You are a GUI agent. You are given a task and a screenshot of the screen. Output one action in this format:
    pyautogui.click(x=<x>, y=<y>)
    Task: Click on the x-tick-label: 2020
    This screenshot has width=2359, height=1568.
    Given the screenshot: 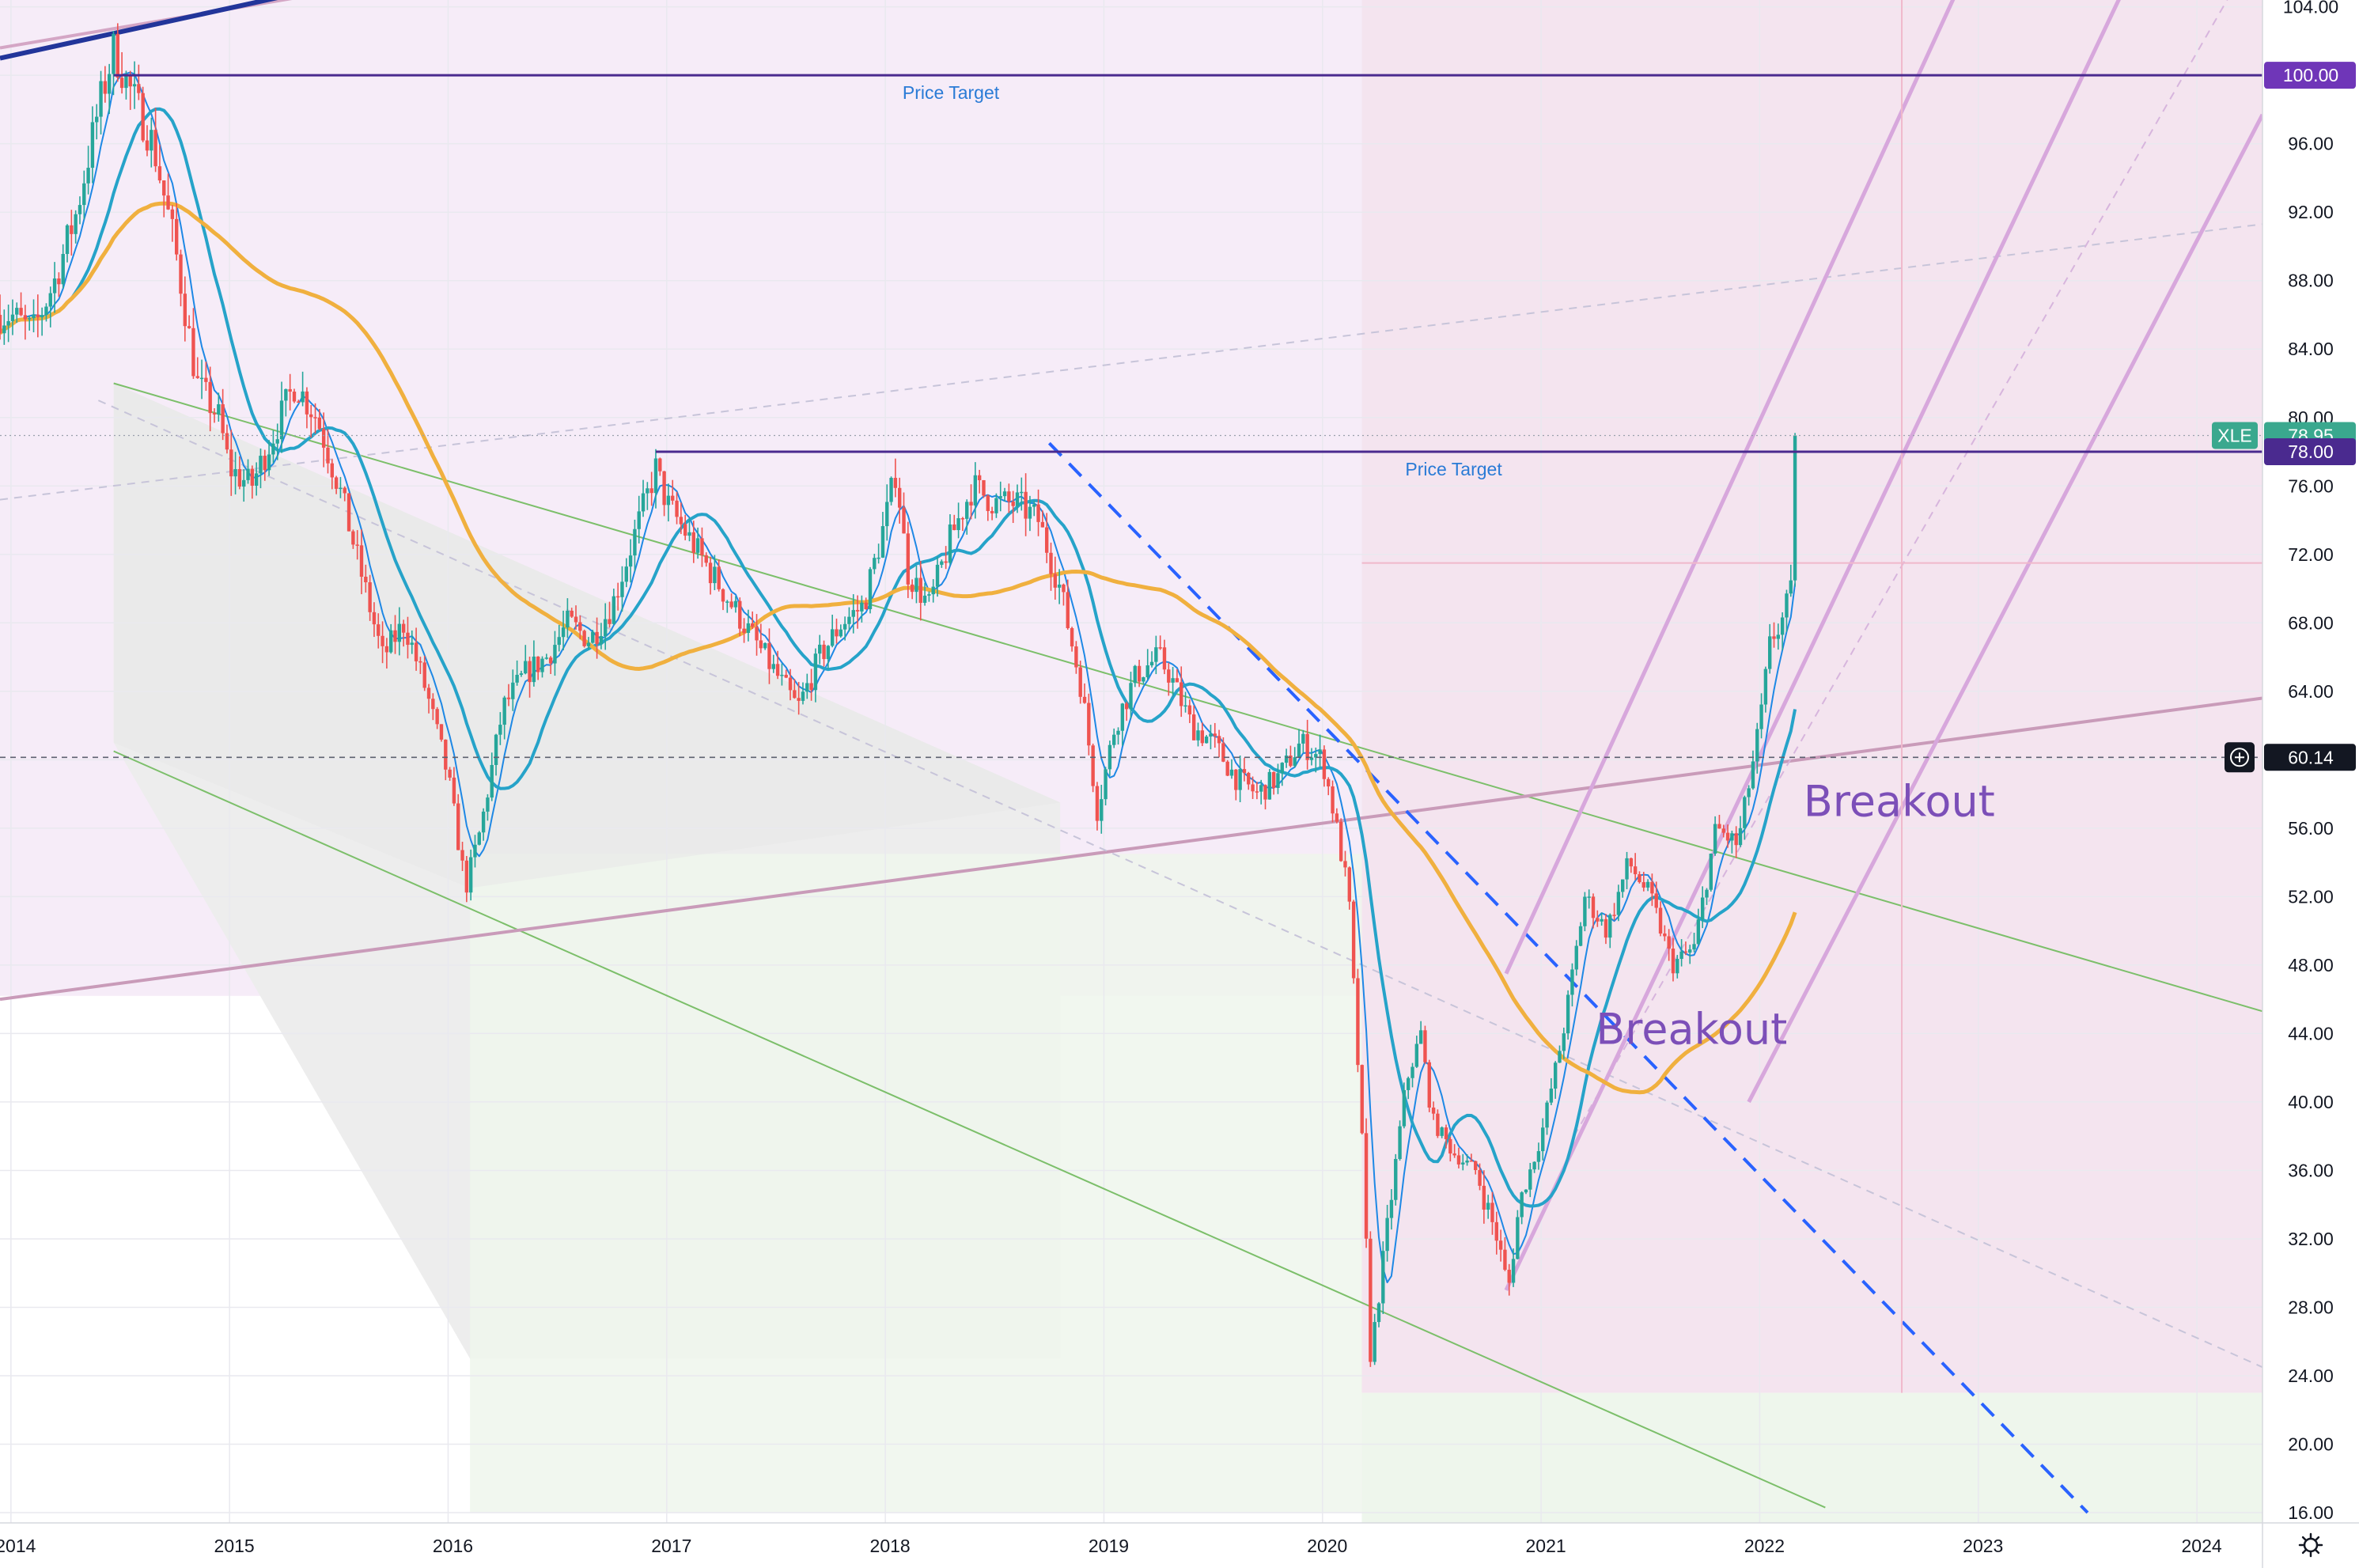 What is the action you would take?
    pyautogui.click(x=1327, y=1546)
    